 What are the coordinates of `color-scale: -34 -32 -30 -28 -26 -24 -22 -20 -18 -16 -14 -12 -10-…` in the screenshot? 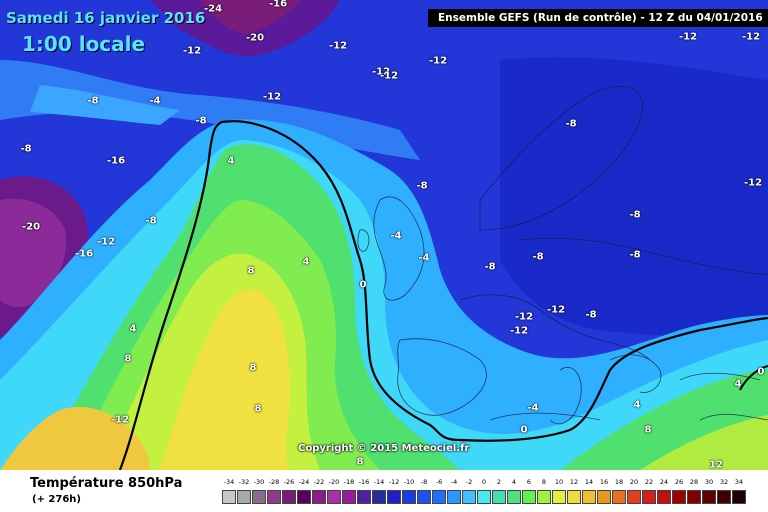 It's located at (486, 492).